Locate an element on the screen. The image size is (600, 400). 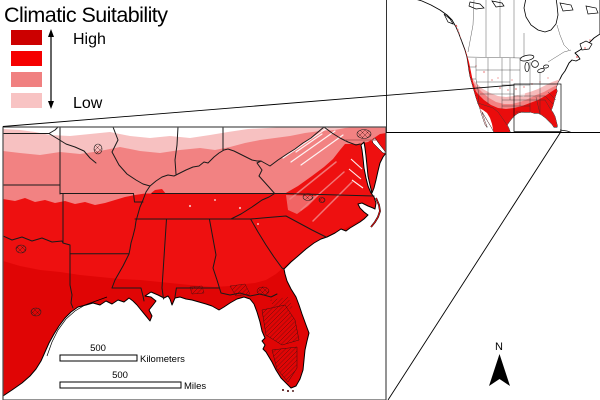
svg-text: High is located at coordinates (89, 39).